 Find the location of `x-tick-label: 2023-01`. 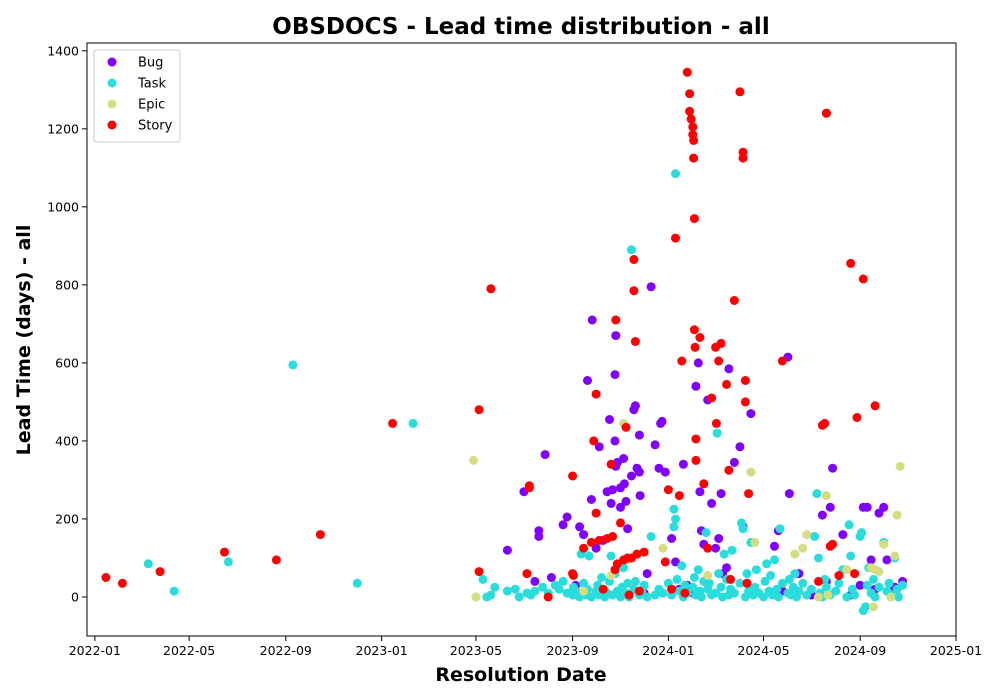

x-tick-label: 2023-01 is located at coordinates (382, 650).